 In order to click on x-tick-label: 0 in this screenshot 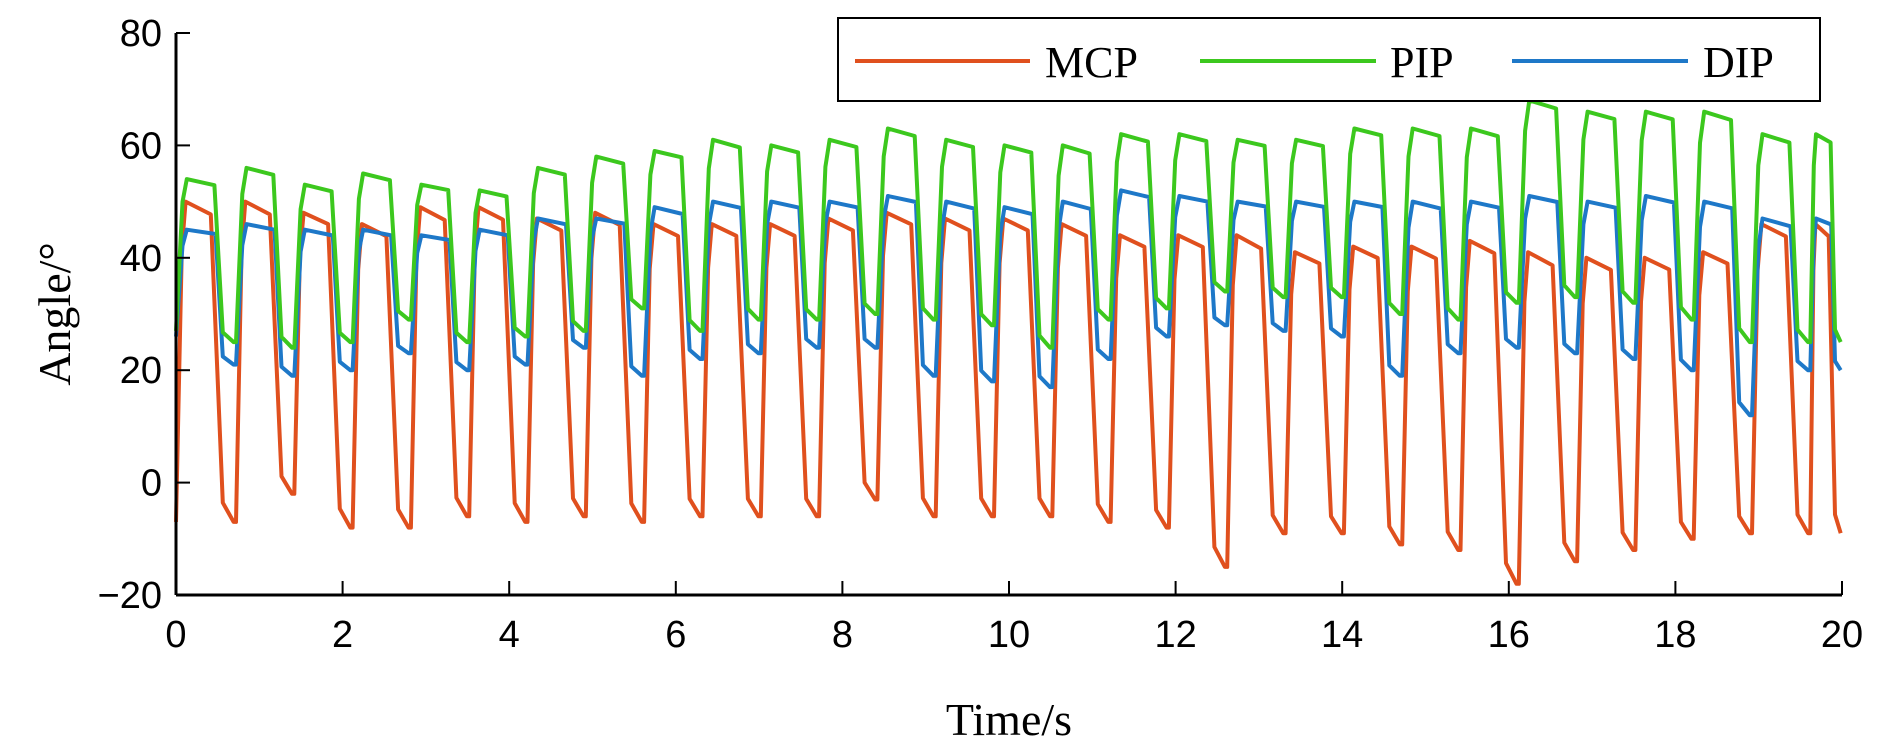, I will do `click(175, 635)`.